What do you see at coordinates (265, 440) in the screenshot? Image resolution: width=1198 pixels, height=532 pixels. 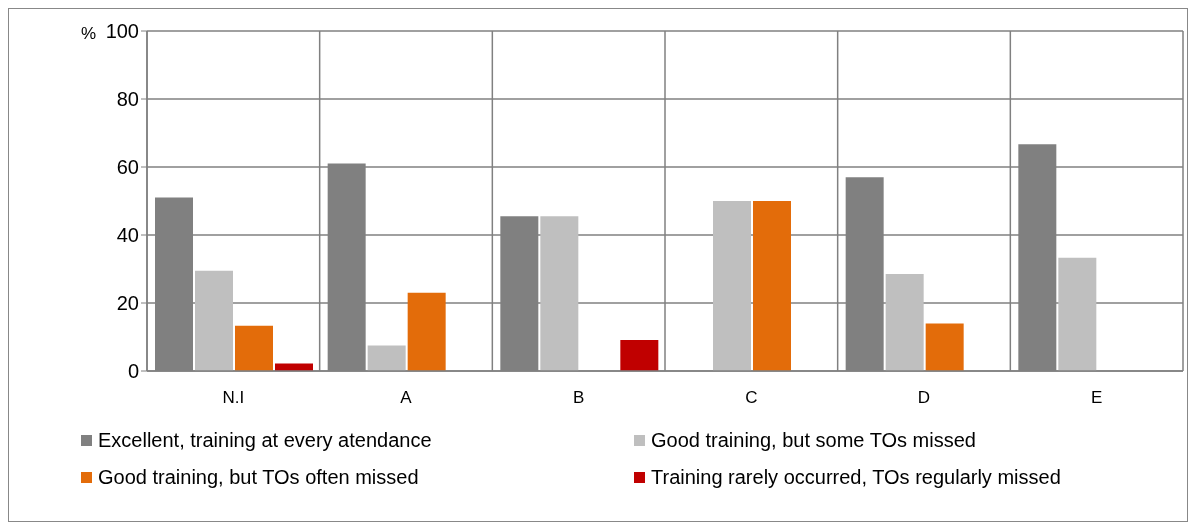 I see `legend-label: Excellent, training at every atendance` at bounding box center [265, 440].